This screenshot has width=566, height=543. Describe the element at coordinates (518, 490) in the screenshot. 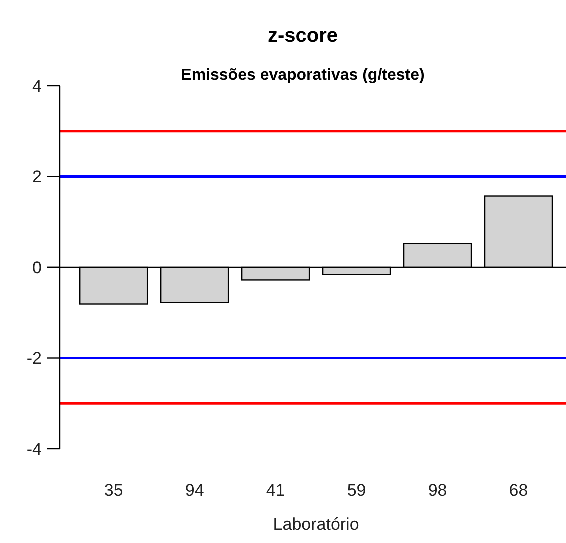

I see `x-tick-label: 68` at that location.